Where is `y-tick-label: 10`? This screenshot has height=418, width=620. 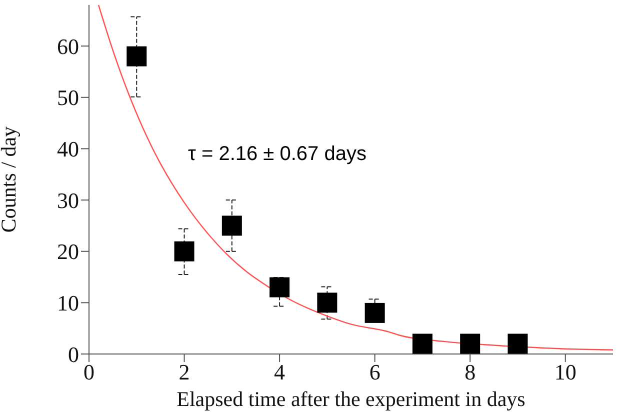
y-tick-label: 10 is located at coordinates (68, 303).